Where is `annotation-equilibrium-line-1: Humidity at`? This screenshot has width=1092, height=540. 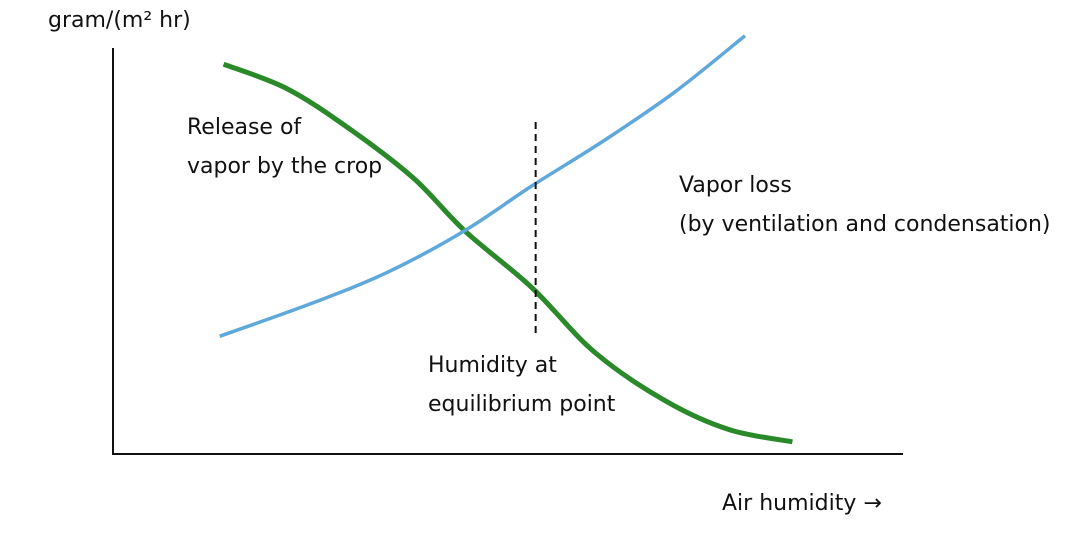 annotation-equilibrium-line-1: Humidity at is located at coordinates (492, 365).